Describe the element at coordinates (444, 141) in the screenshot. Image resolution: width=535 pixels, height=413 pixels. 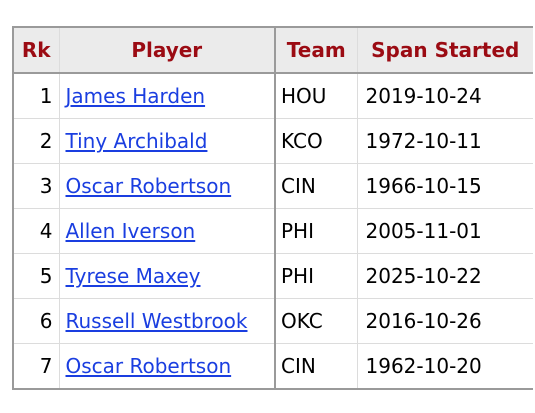
I see `span-started-cell: 1972-10-11` at that location.